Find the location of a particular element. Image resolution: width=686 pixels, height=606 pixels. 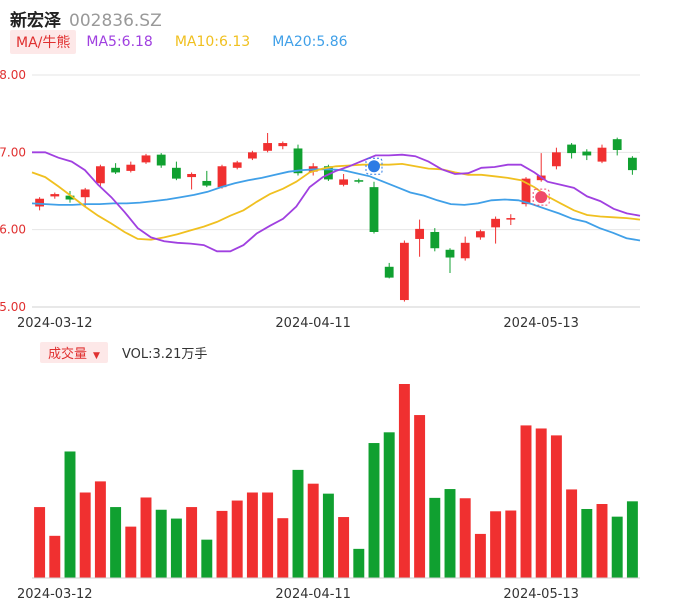

y-tick-label: 6.00 is located at coordinates (13, 230).